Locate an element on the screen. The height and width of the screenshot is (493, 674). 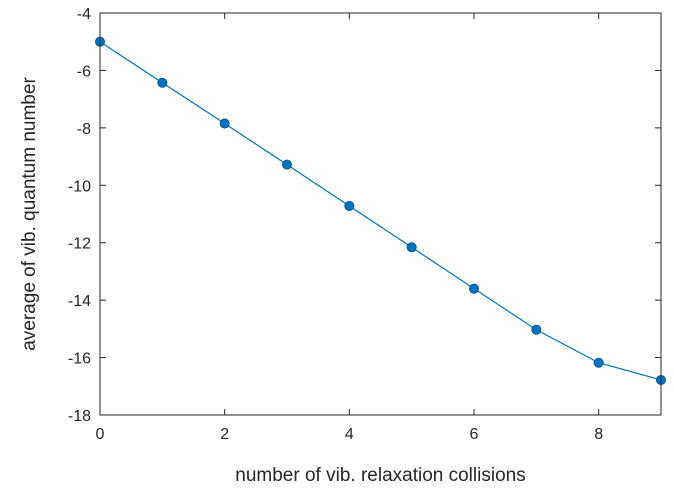
y-tick-label: -8 is located at coordinates (84, 129).